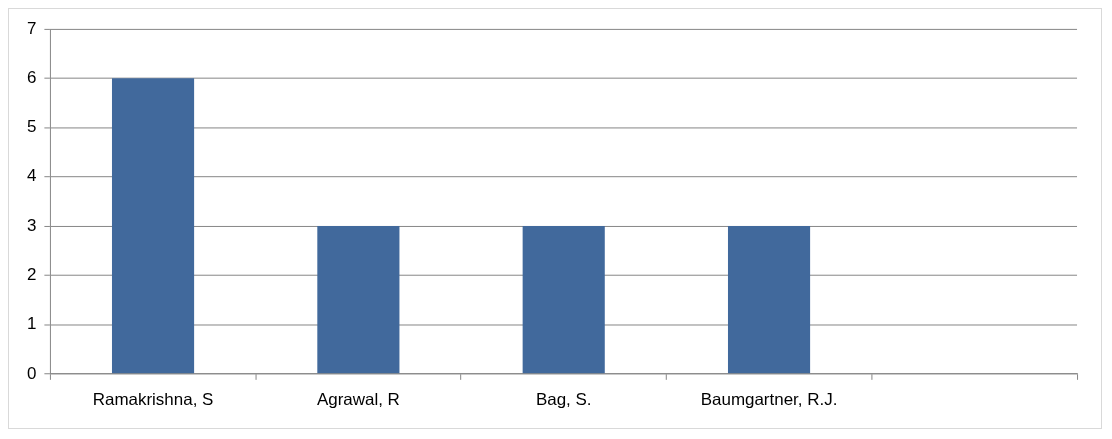 This screenshot has height=439, width=1112. Describe the element at coordinates (31, 274) in the screenshot. I see `y-tick-label: 2` at that location.